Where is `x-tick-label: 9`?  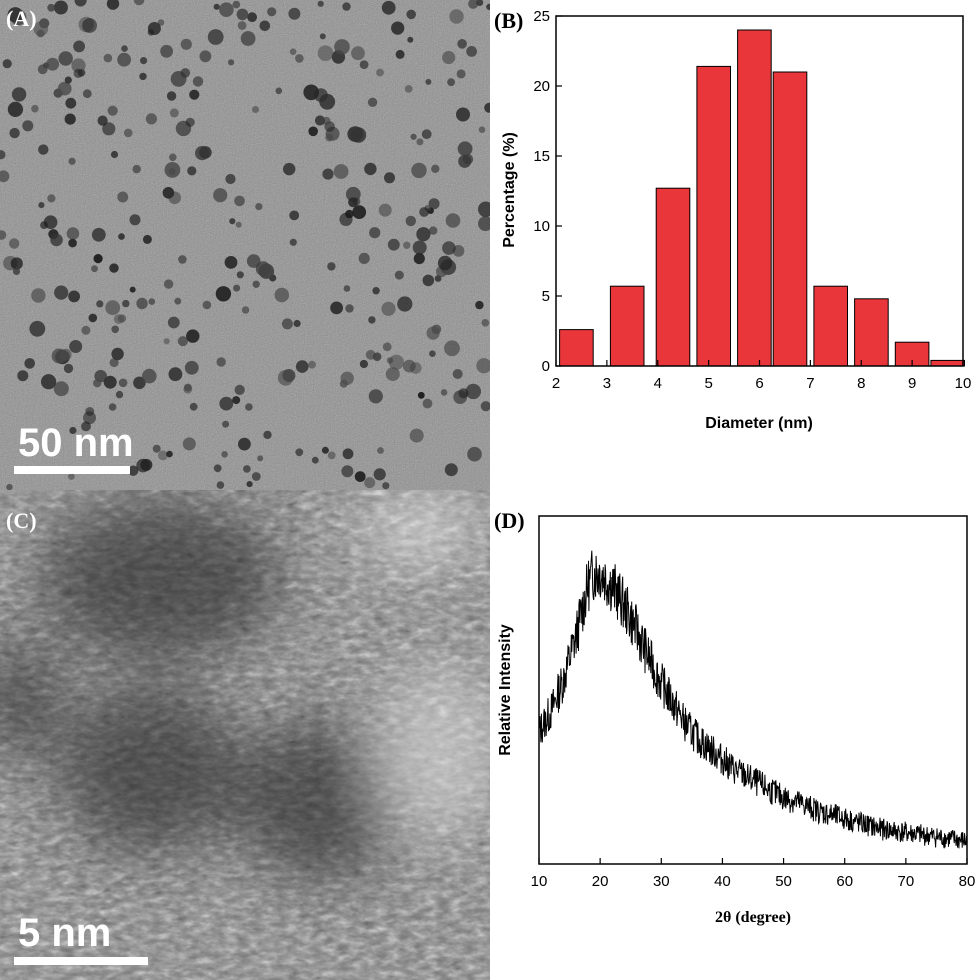 x-tick-label: 9 is located at coordinates (912, 383).